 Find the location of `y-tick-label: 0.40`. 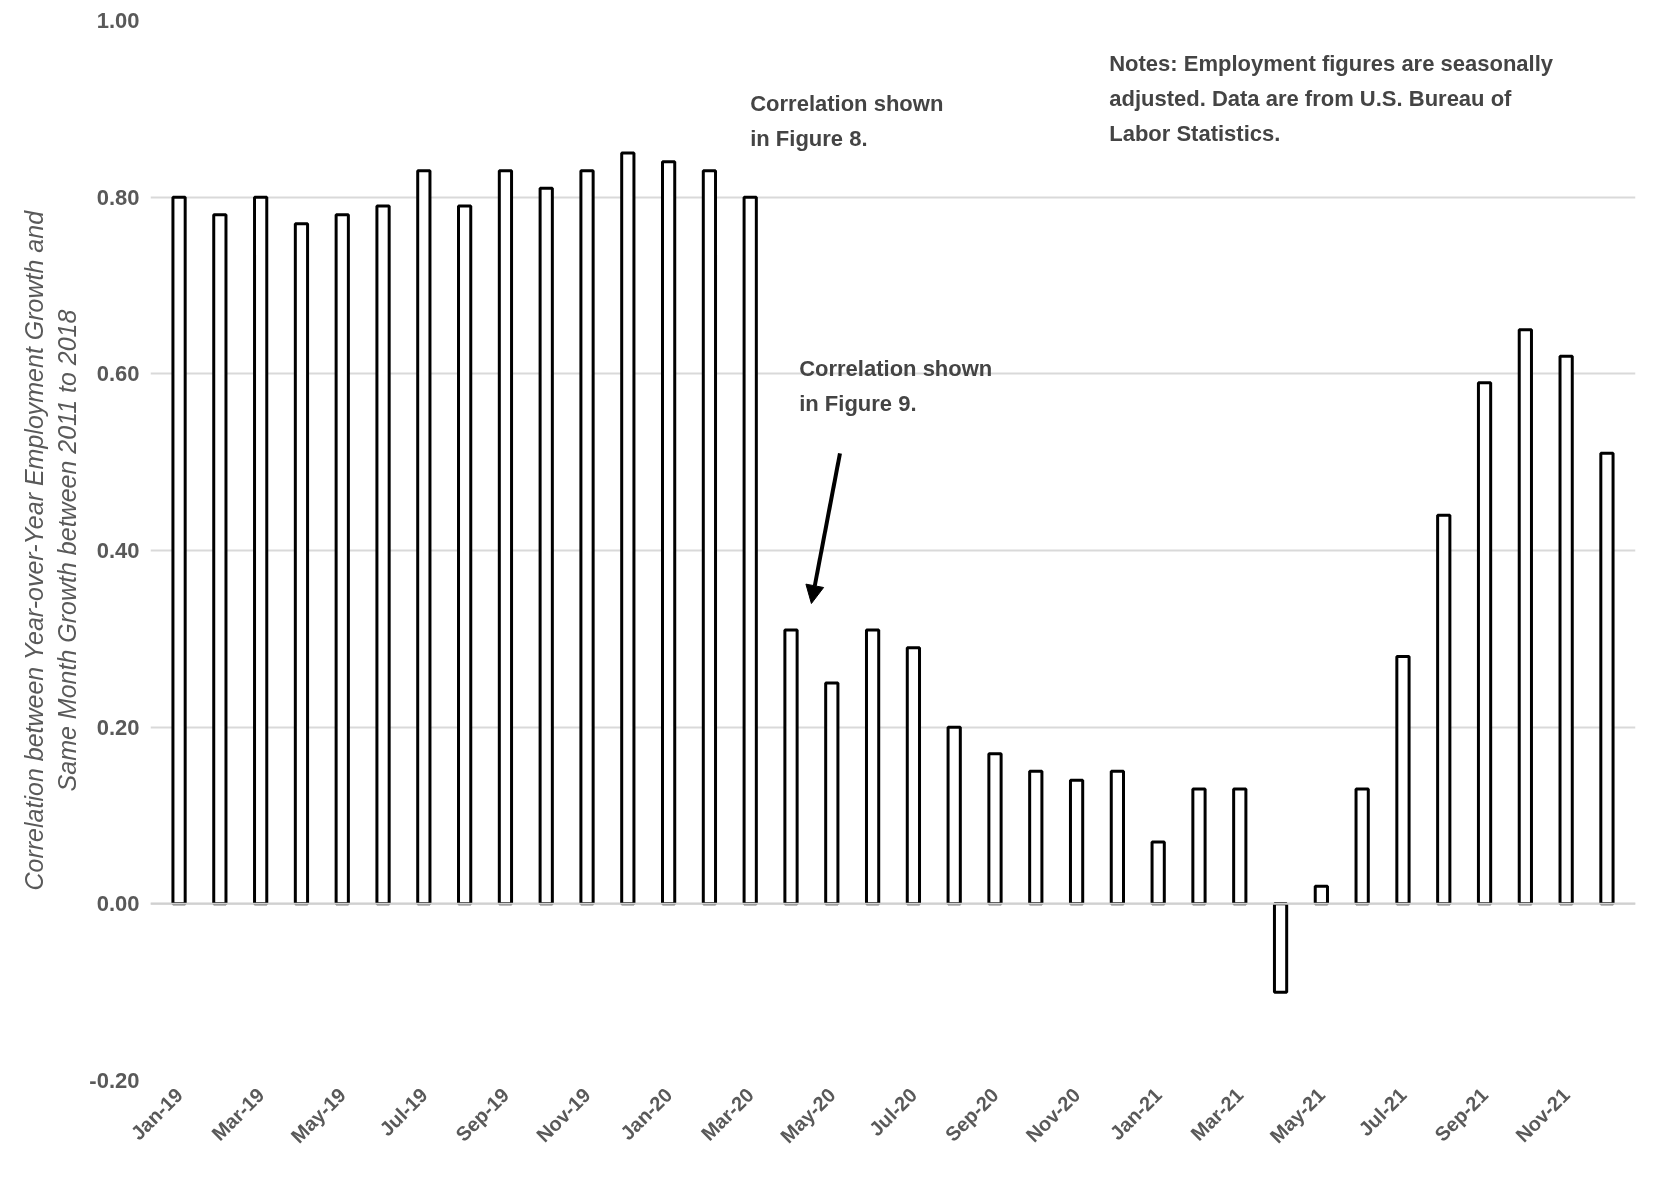

y-tick-label: 0.40 is located at coordinates (118, 550).